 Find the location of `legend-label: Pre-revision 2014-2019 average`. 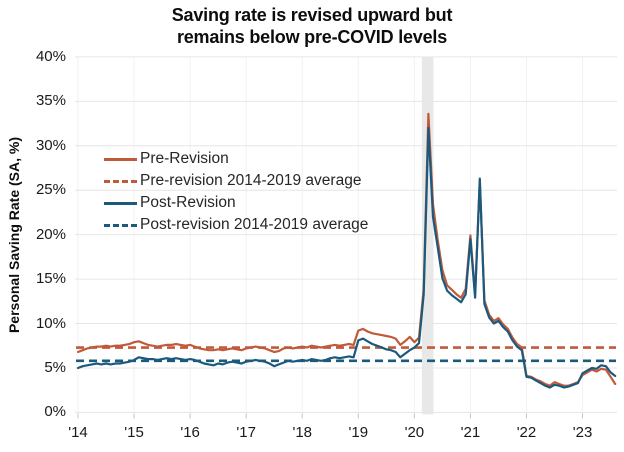

legend-label: Pre-revision 2014-2019 average is located at coordinates (251, 180).